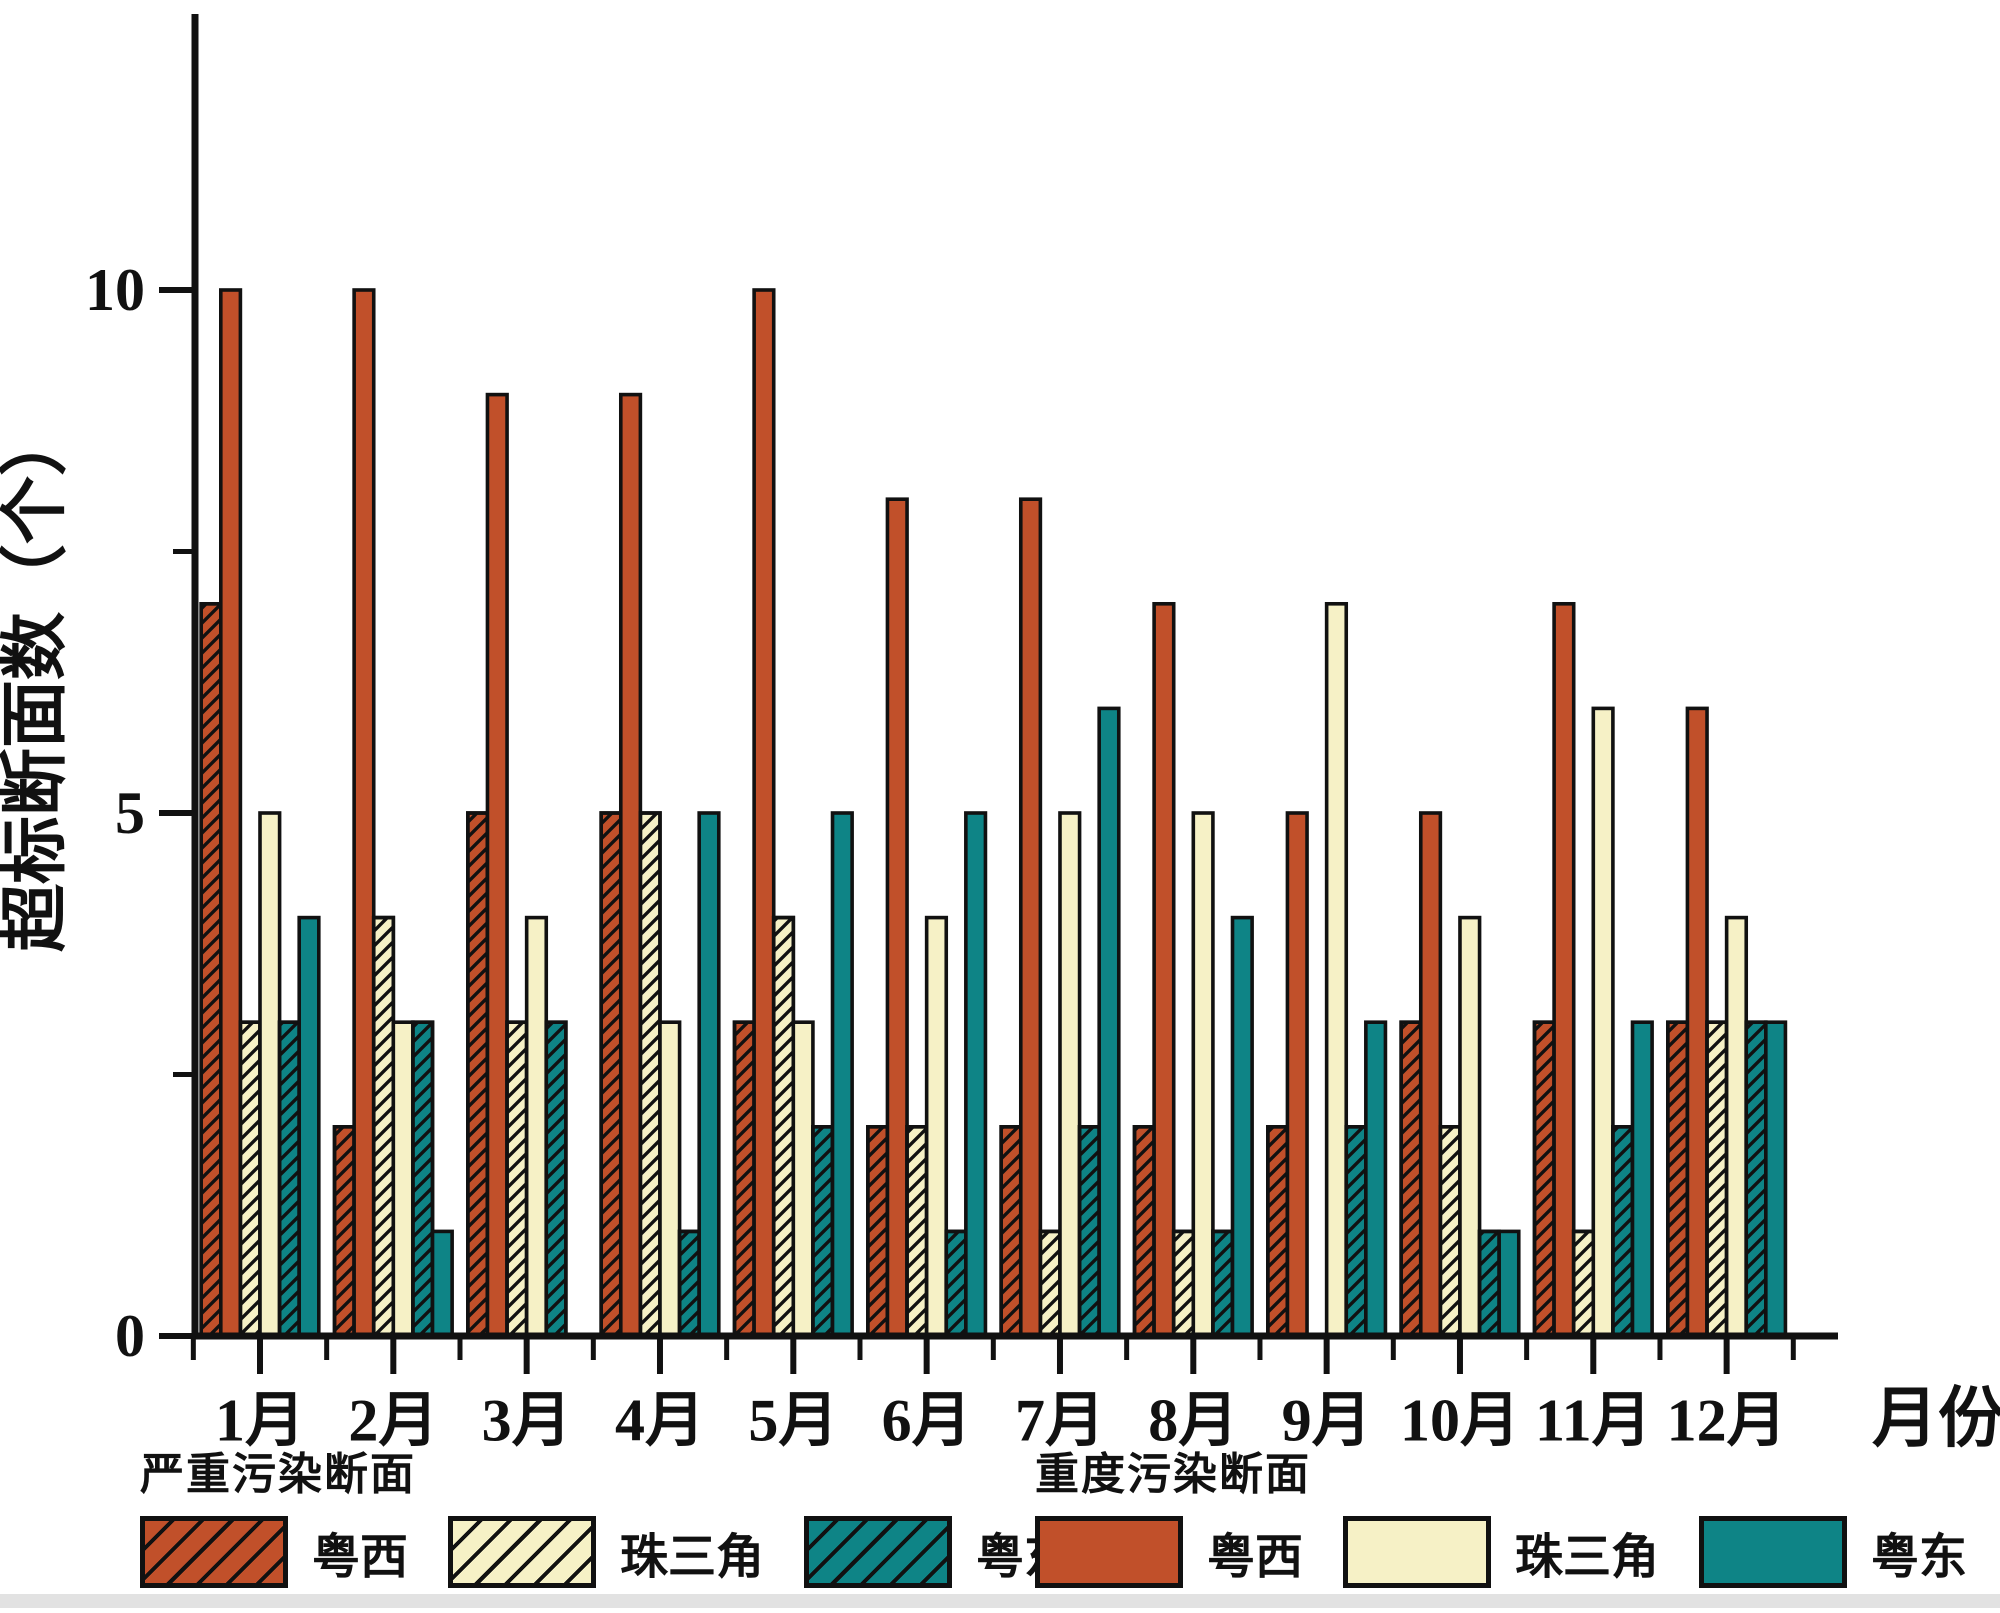 The width and height of the screenshot is (2000, 1613). Describe the element at coordinates (897, 917) in the screenshot. I see `bar-粤西-6月` at that location.